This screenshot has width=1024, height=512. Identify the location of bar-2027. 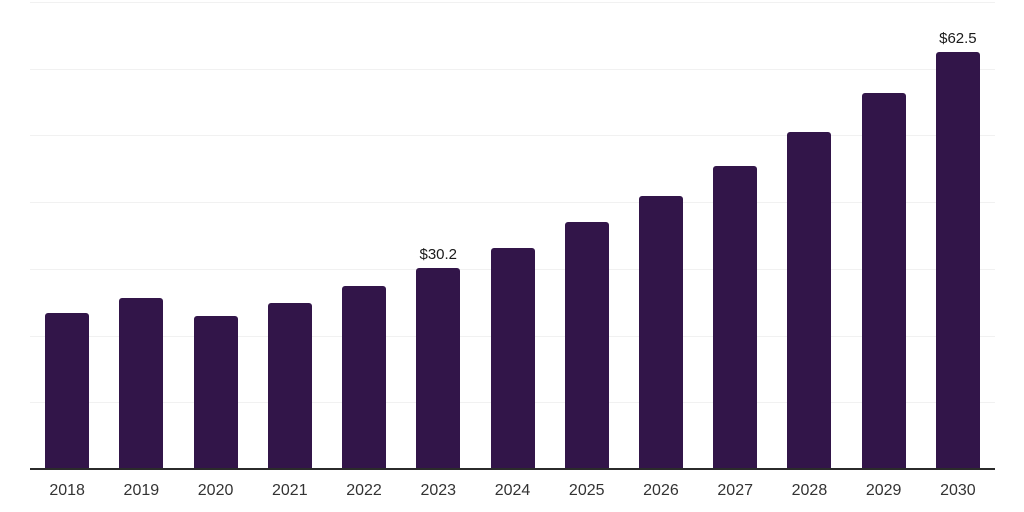
(735, 317).